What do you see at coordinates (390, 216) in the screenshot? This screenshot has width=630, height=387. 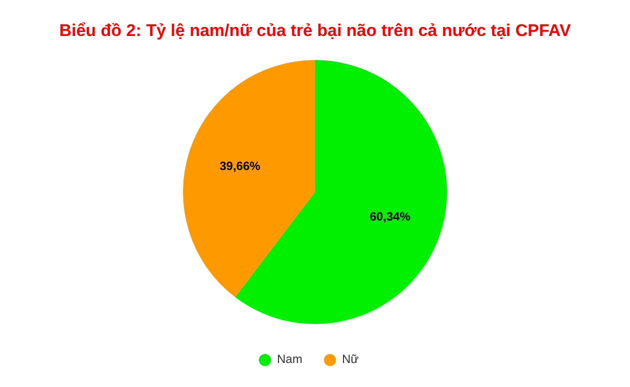 I see `data-label: 60,34%` at bounding box center [390, 216].